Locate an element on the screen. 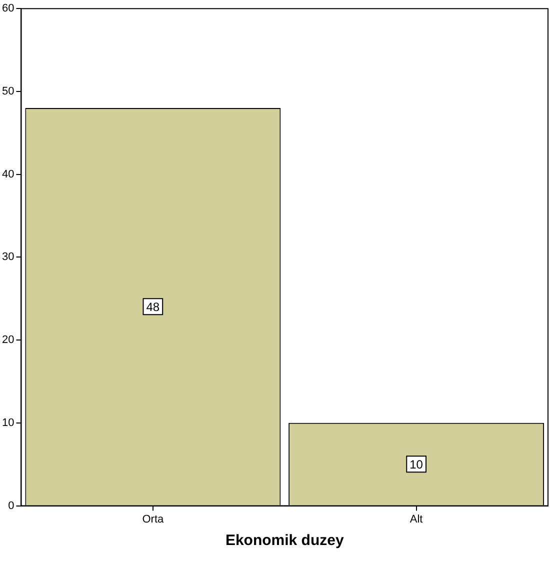 The width and height of the screenshot is (550, 562). y-tick-label: 50 is located at coordinates (8, 92).